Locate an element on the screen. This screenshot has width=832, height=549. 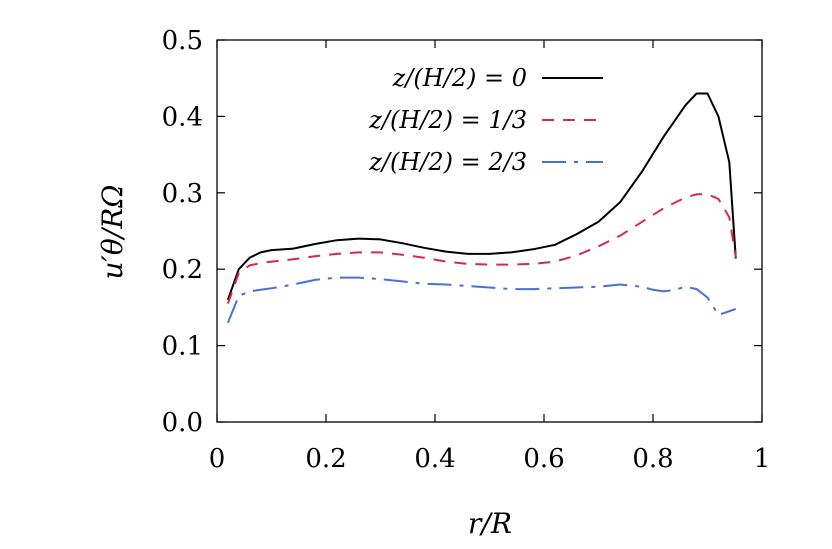
y-tick-label: 0.3 is located at coordinates (182, 194).